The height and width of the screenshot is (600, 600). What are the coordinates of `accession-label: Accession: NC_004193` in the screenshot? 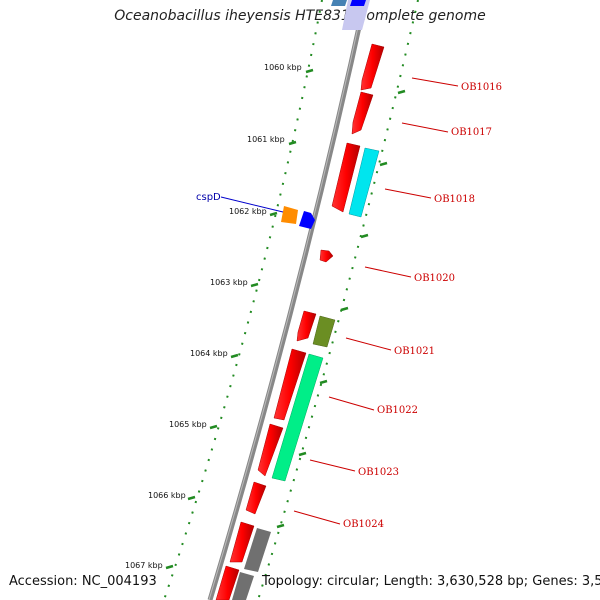 It's located at (83, 581).